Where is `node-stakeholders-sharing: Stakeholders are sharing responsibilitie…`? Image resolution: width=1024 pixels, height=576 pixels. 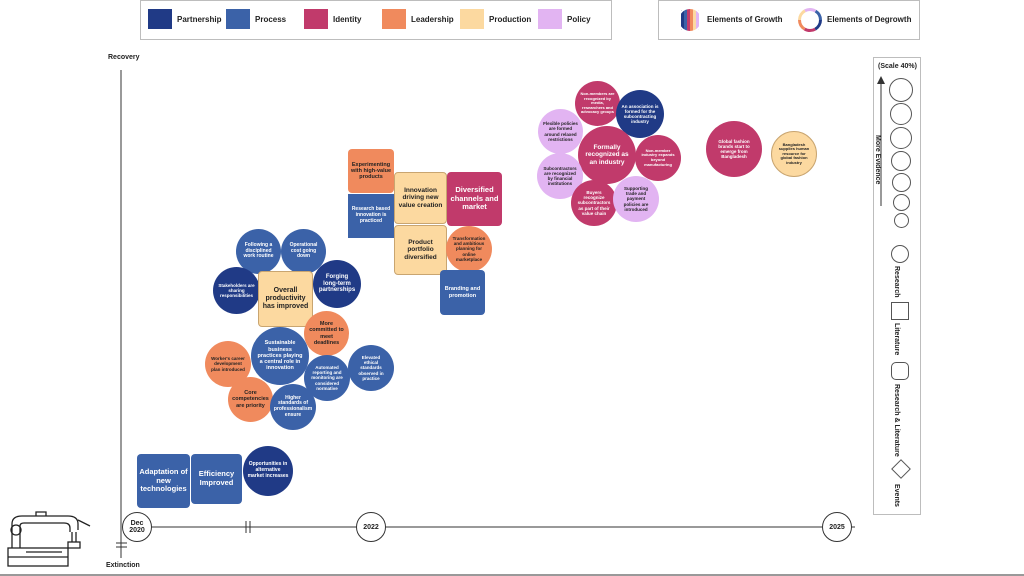
node-stakeholders-sharing: Stakeholders are sharing responsibilitie… is located at coordinates (236, 290).